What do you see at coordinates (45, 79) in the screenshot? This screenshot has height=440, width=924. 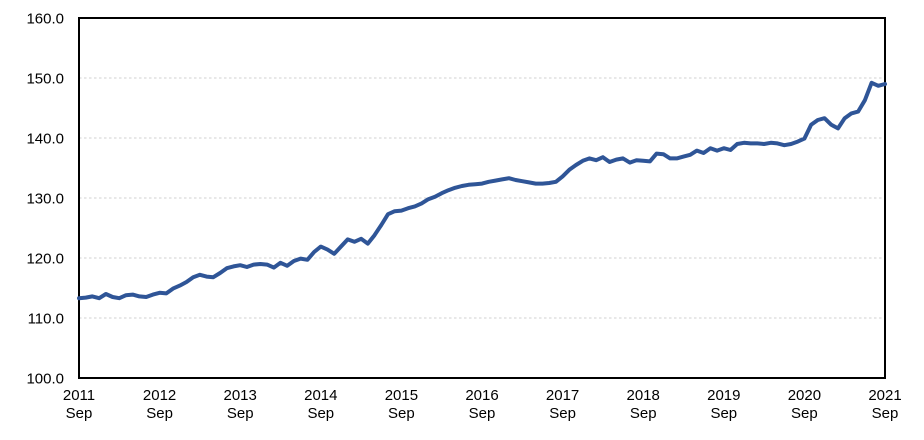 I see `y-axis-tick-label: 150.0` at bounding box center [45, 79].